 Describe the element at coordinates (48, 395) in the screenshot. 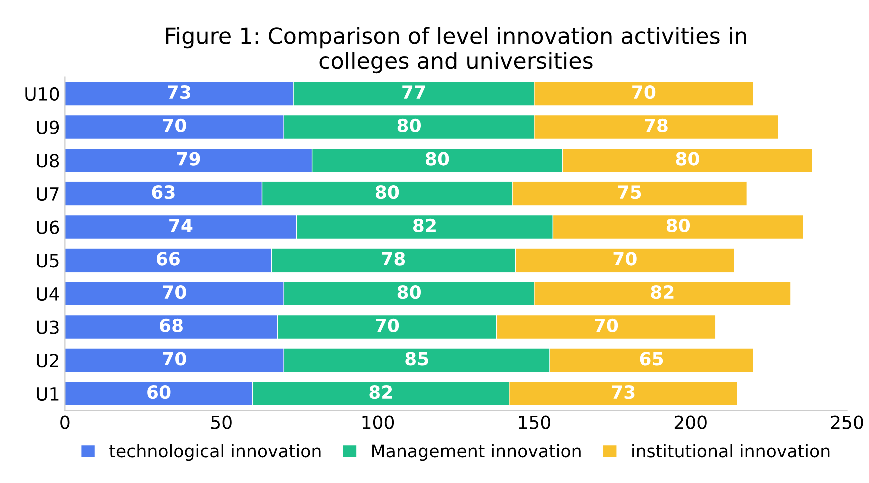

I see `y-tick-label: U1` at that location.